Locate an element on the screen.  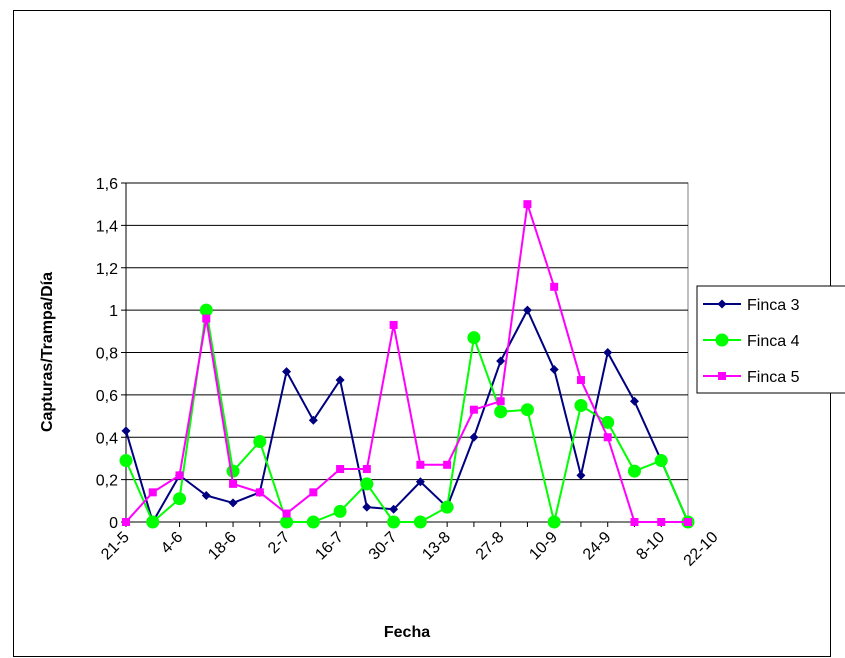
y-tick-label: 0 is located at coordinates (113, 523).